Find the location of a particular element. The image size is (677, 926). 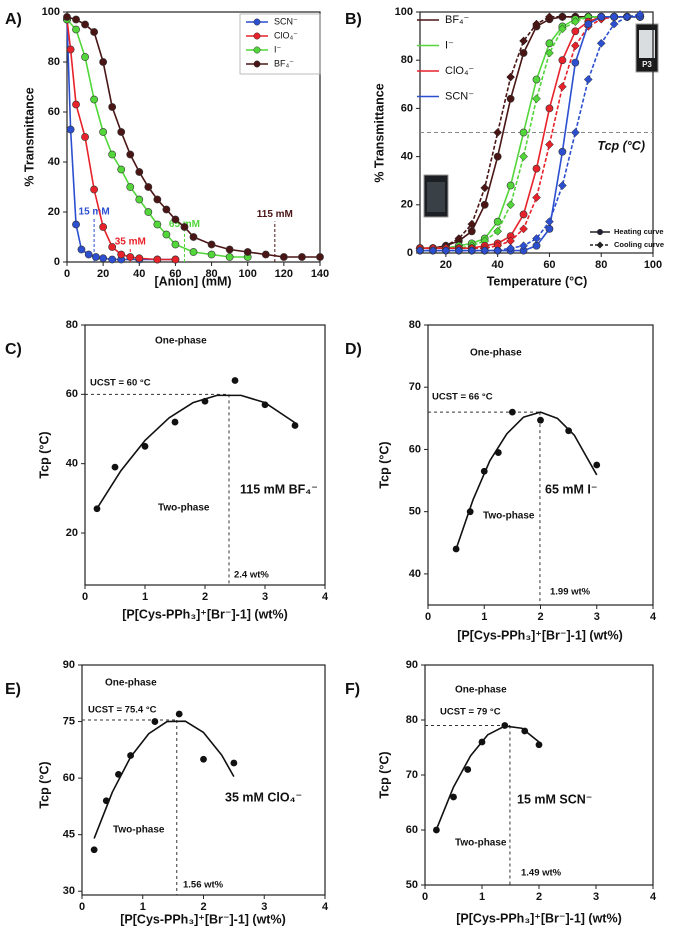

plot-frame is located at coordinates (193, 137).